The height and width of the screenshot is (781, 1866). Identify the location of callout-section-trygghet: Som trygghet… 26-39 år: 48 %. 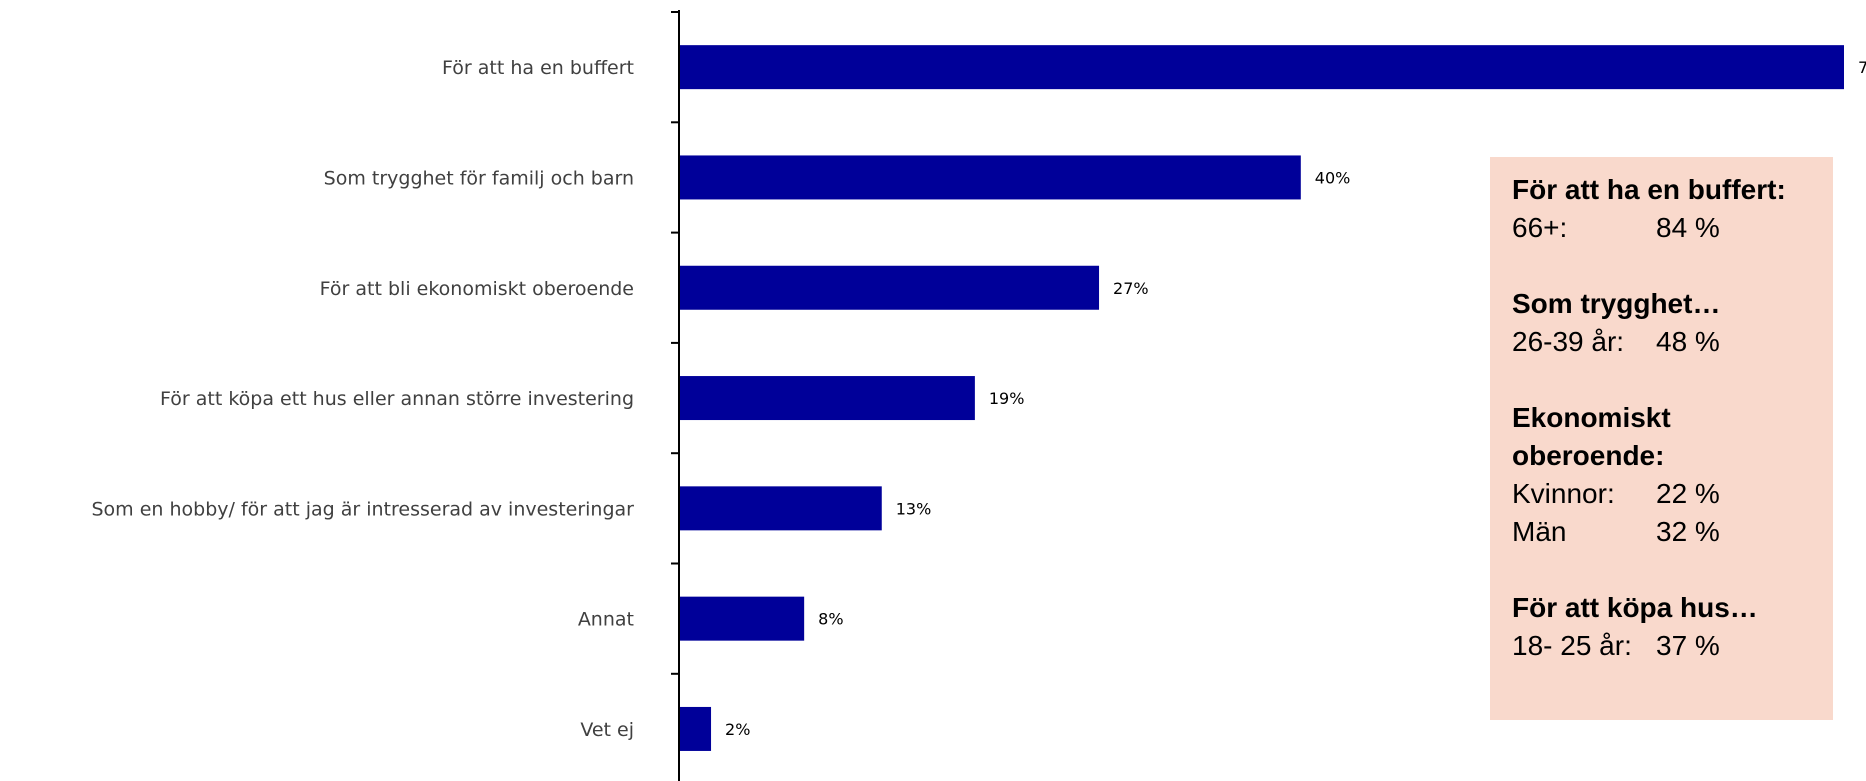
(1661, 323).